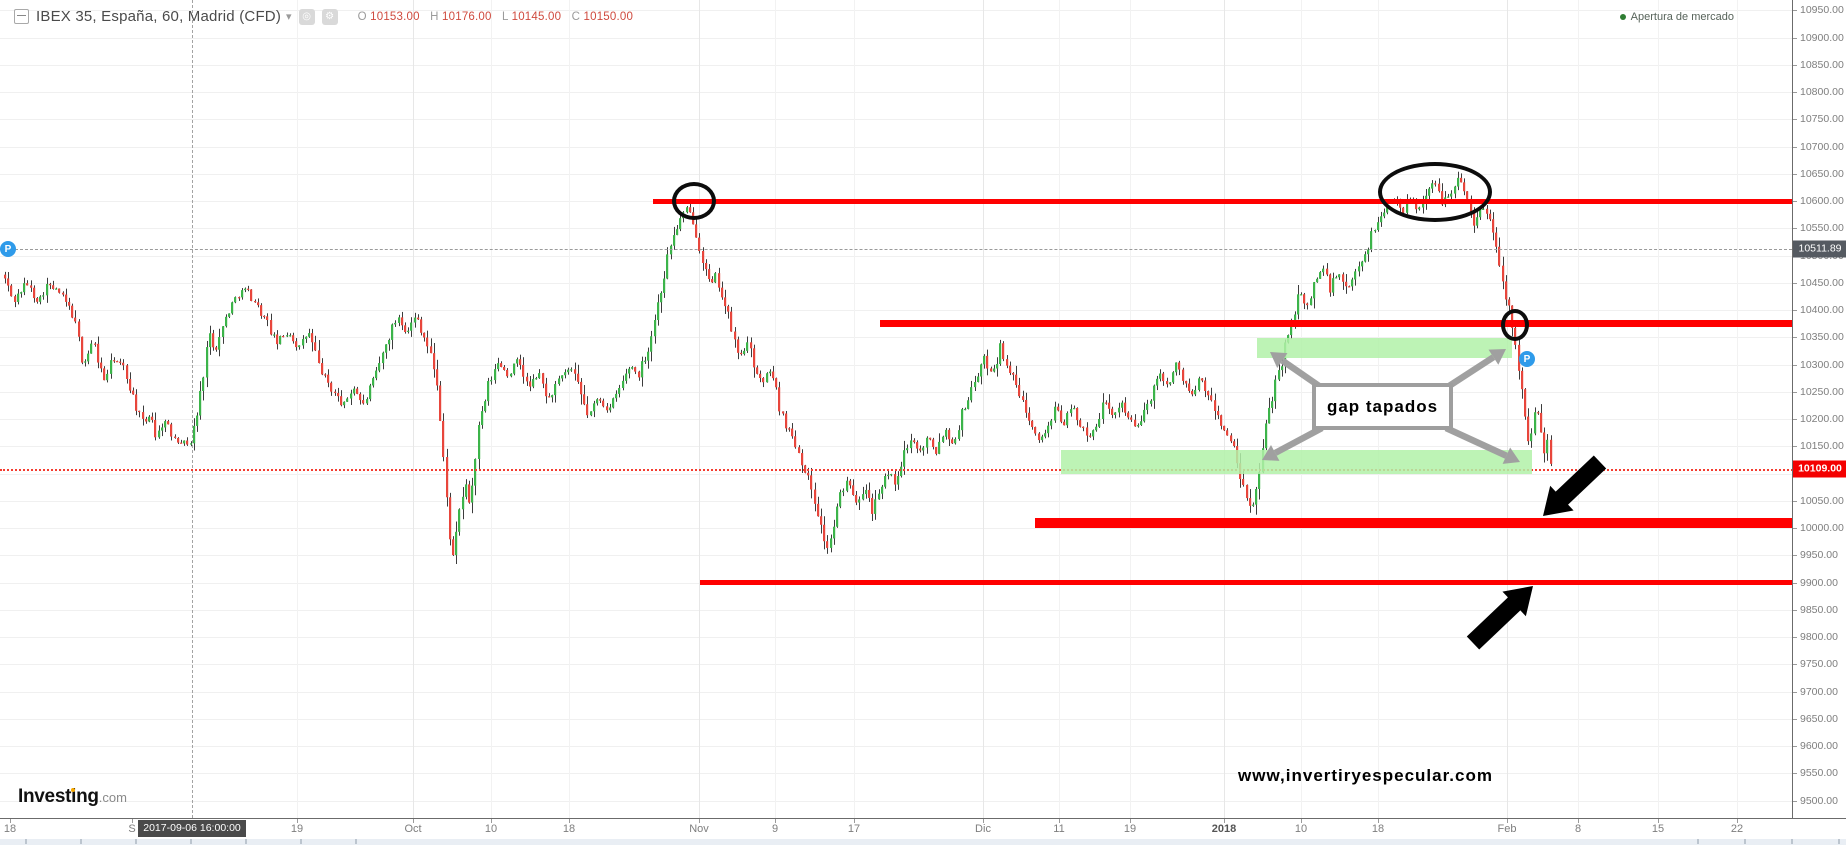  I want to click on price-tick-label: 10150.00, so click(1822, 446).